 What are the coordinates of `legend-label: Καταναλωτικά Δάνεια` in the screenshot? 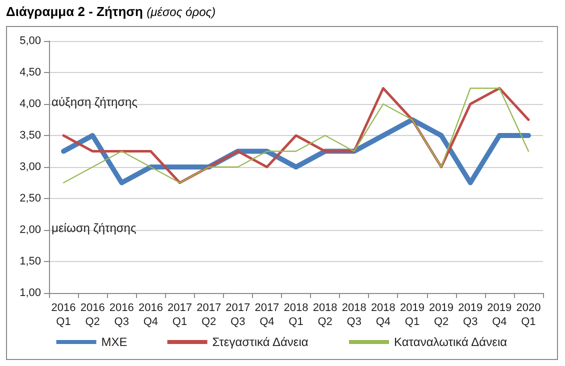 It's located at (451, 342).